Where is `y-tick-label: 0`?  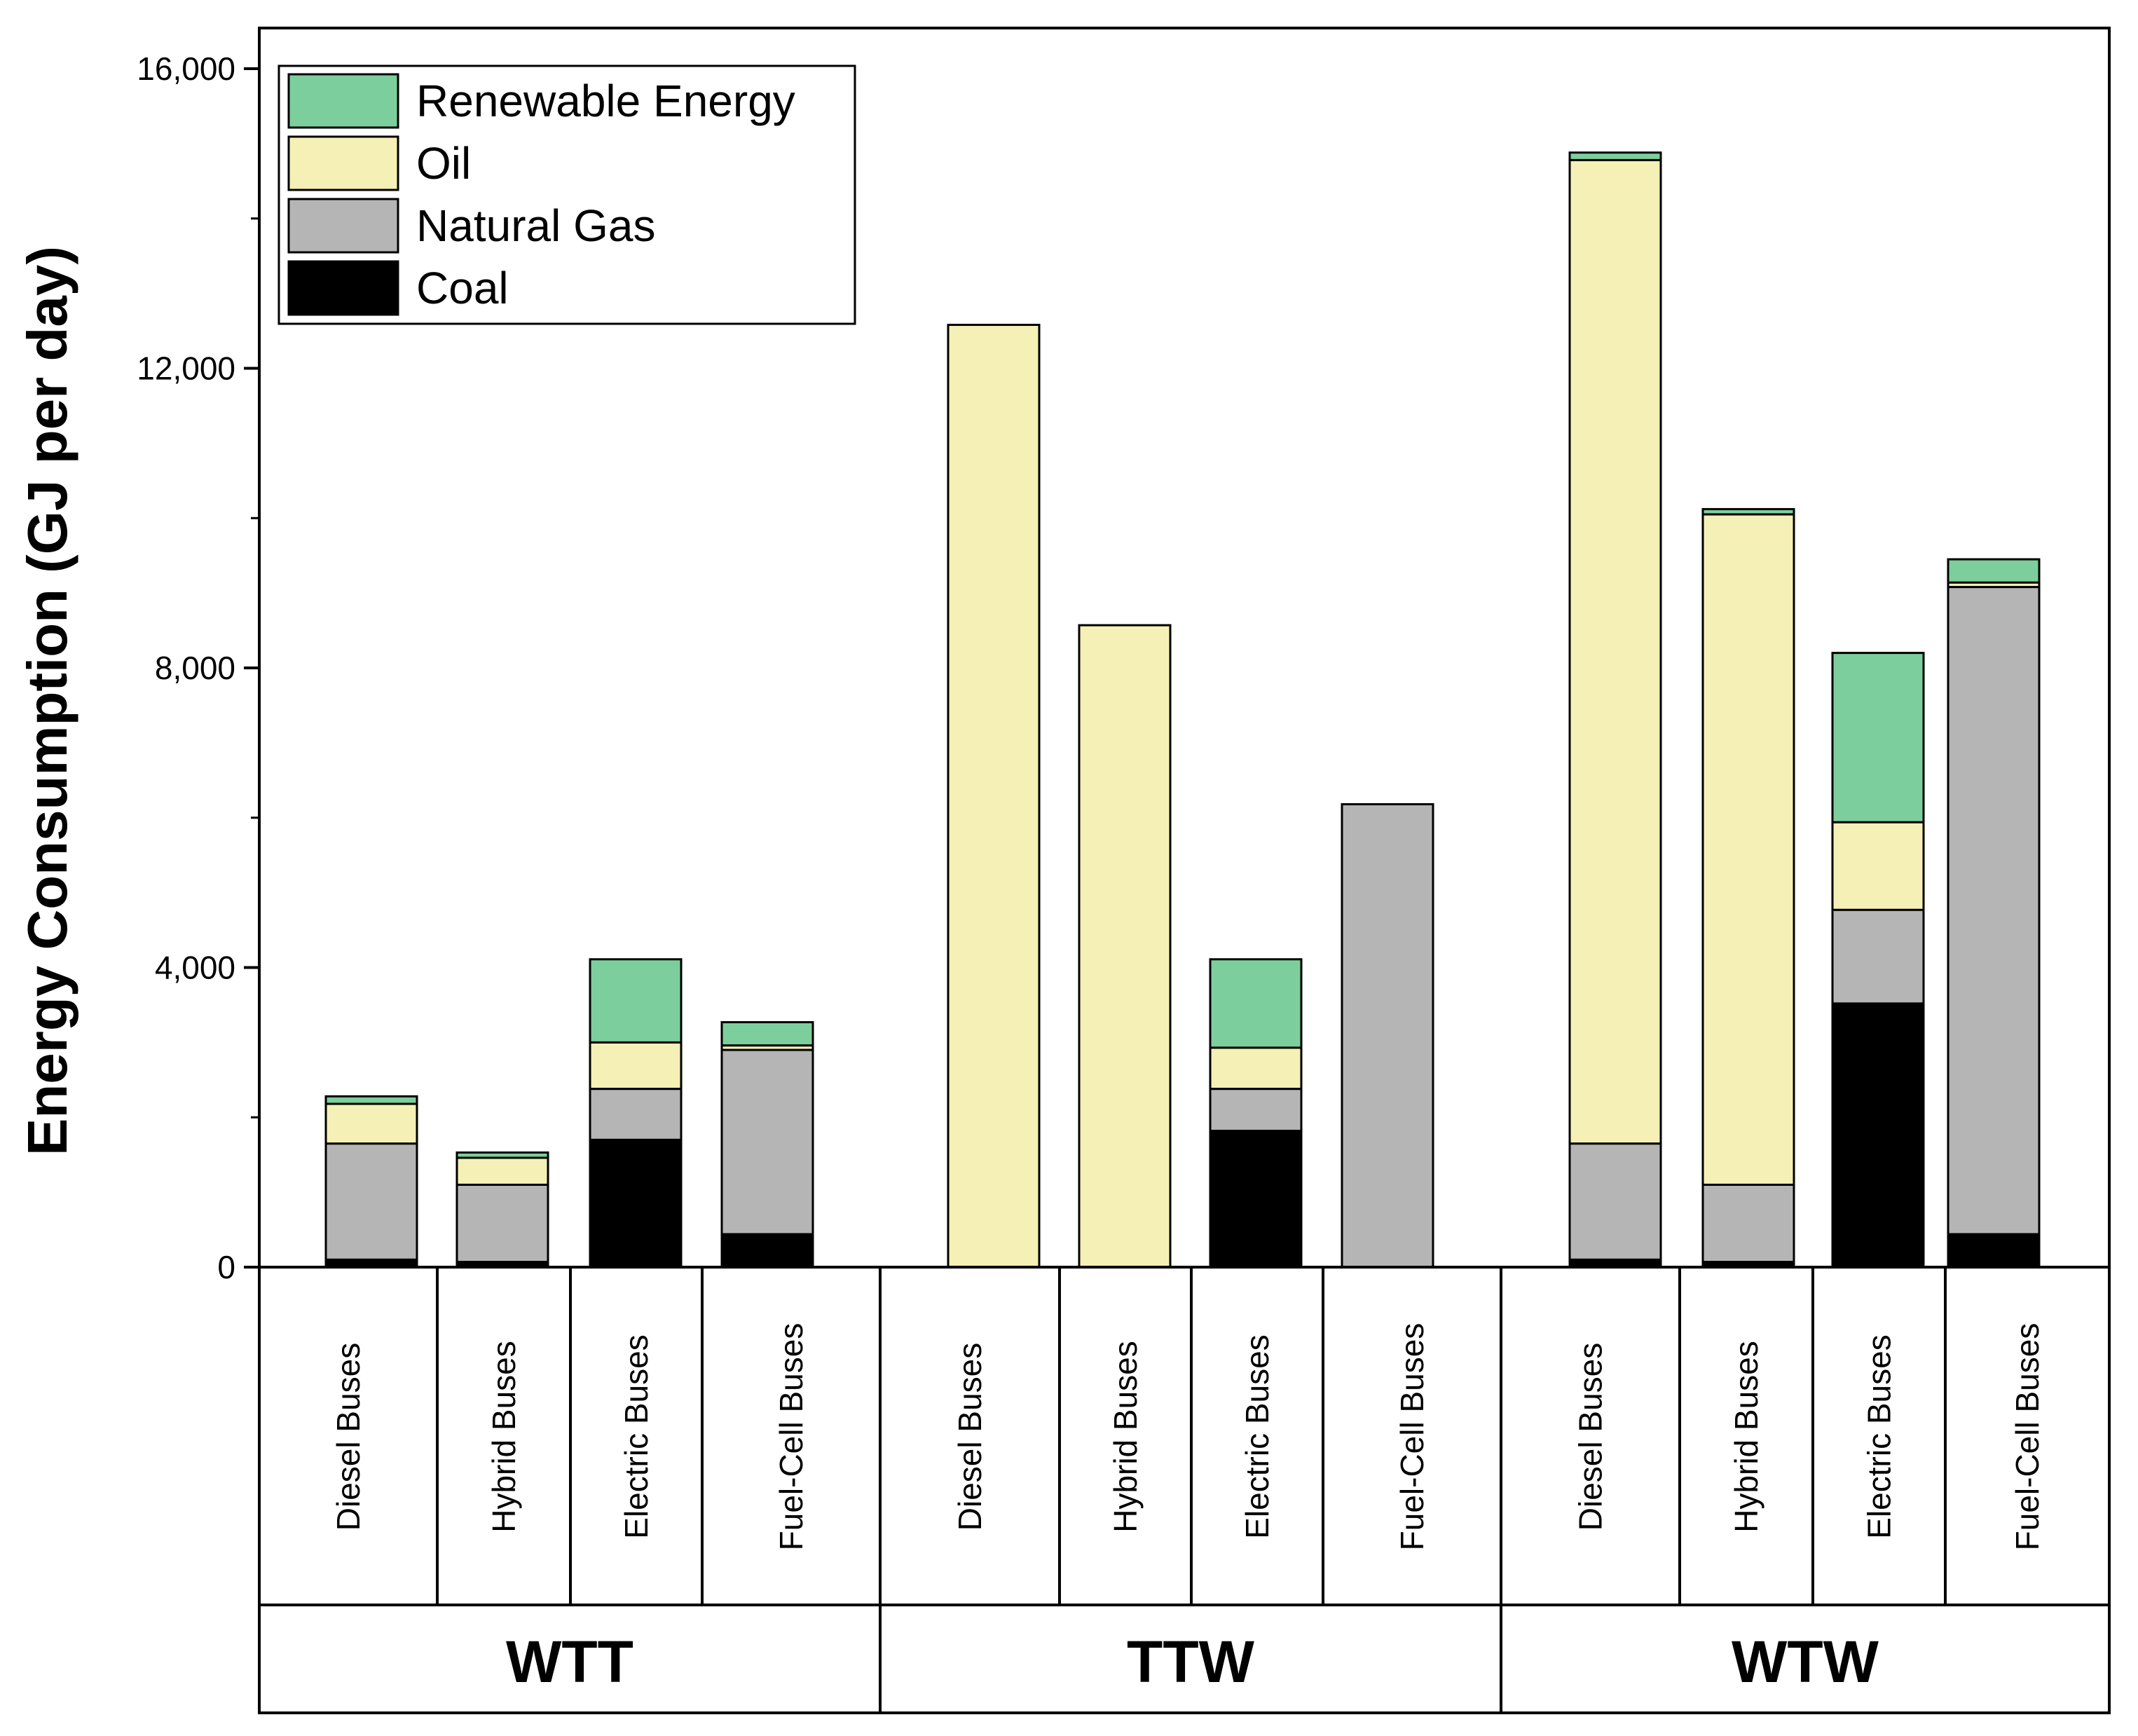 y-tick-label: 0 is located at coordinates (226, 1267).